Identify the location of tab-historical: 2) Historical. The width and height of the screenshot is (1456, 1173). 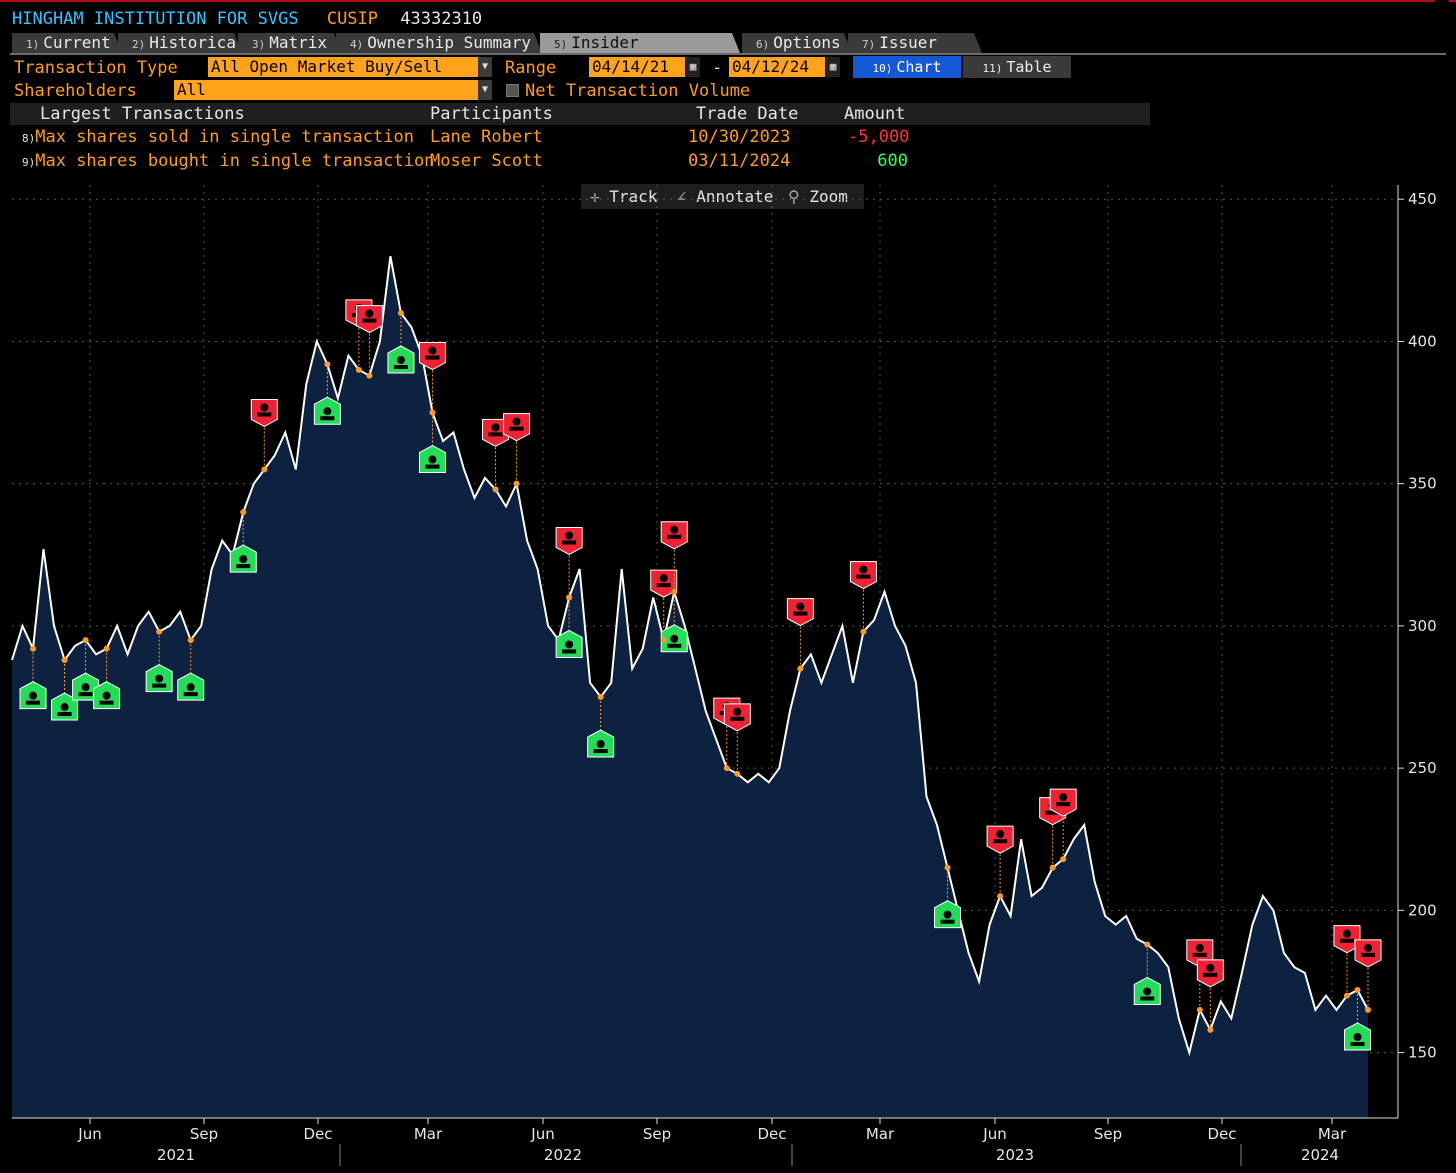
(180, 43).